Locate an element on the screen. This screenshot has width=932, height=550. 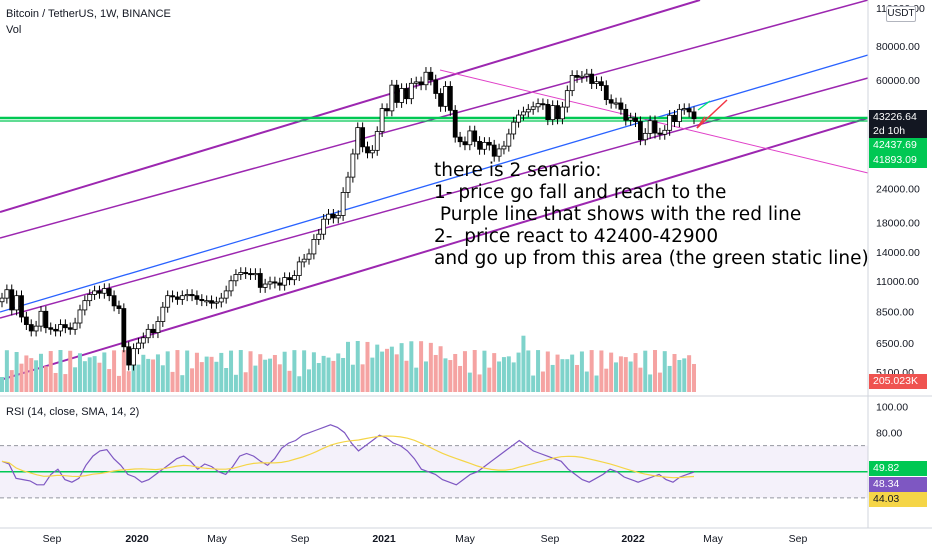
rsi-tick-label: 80.00 is located at coordinates (889, 434).